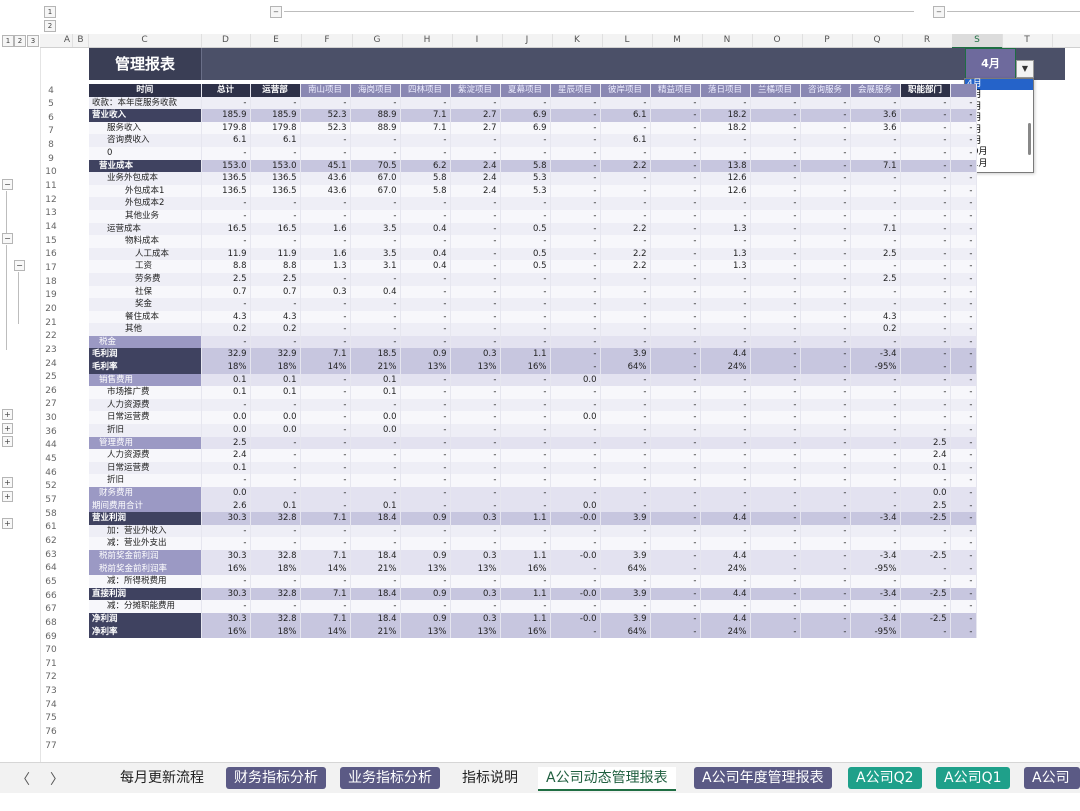  I want to click on value-cell: 2.5, so click(875, 254).